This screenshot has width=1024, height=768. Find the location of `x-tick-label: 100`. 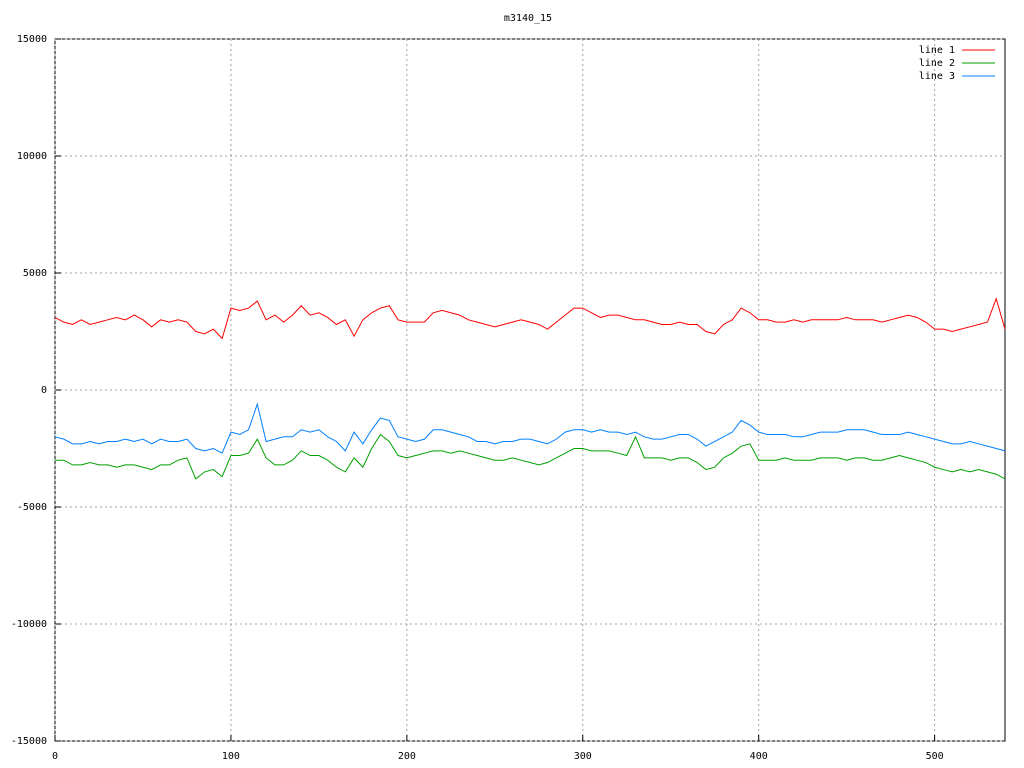

x-tick-label: 100 is located at coordinates (231, 756).